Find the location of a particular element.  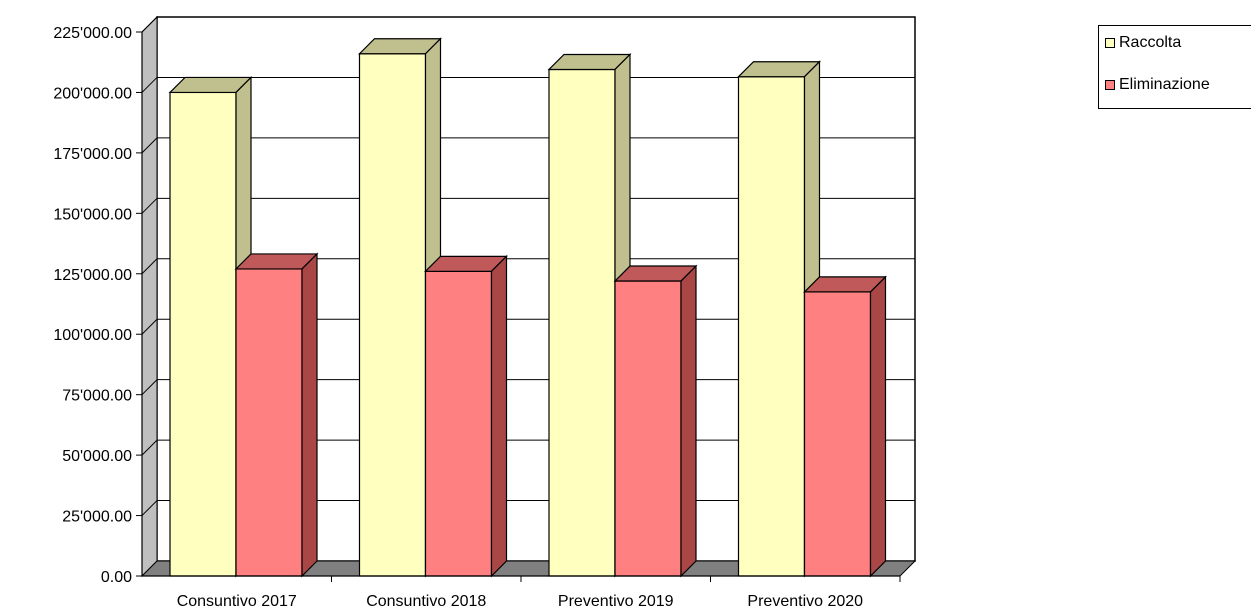

x-tick-label: Preventivo 2020 is located at coordinates (805, 601).